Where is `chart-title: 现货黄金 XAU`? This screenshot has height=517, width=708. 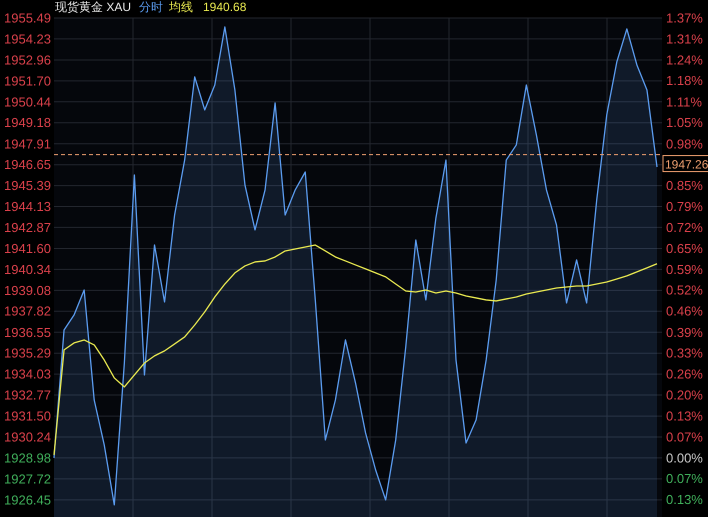
chart-title: 现货黄金 XAU is located at coordinates (93, 7).